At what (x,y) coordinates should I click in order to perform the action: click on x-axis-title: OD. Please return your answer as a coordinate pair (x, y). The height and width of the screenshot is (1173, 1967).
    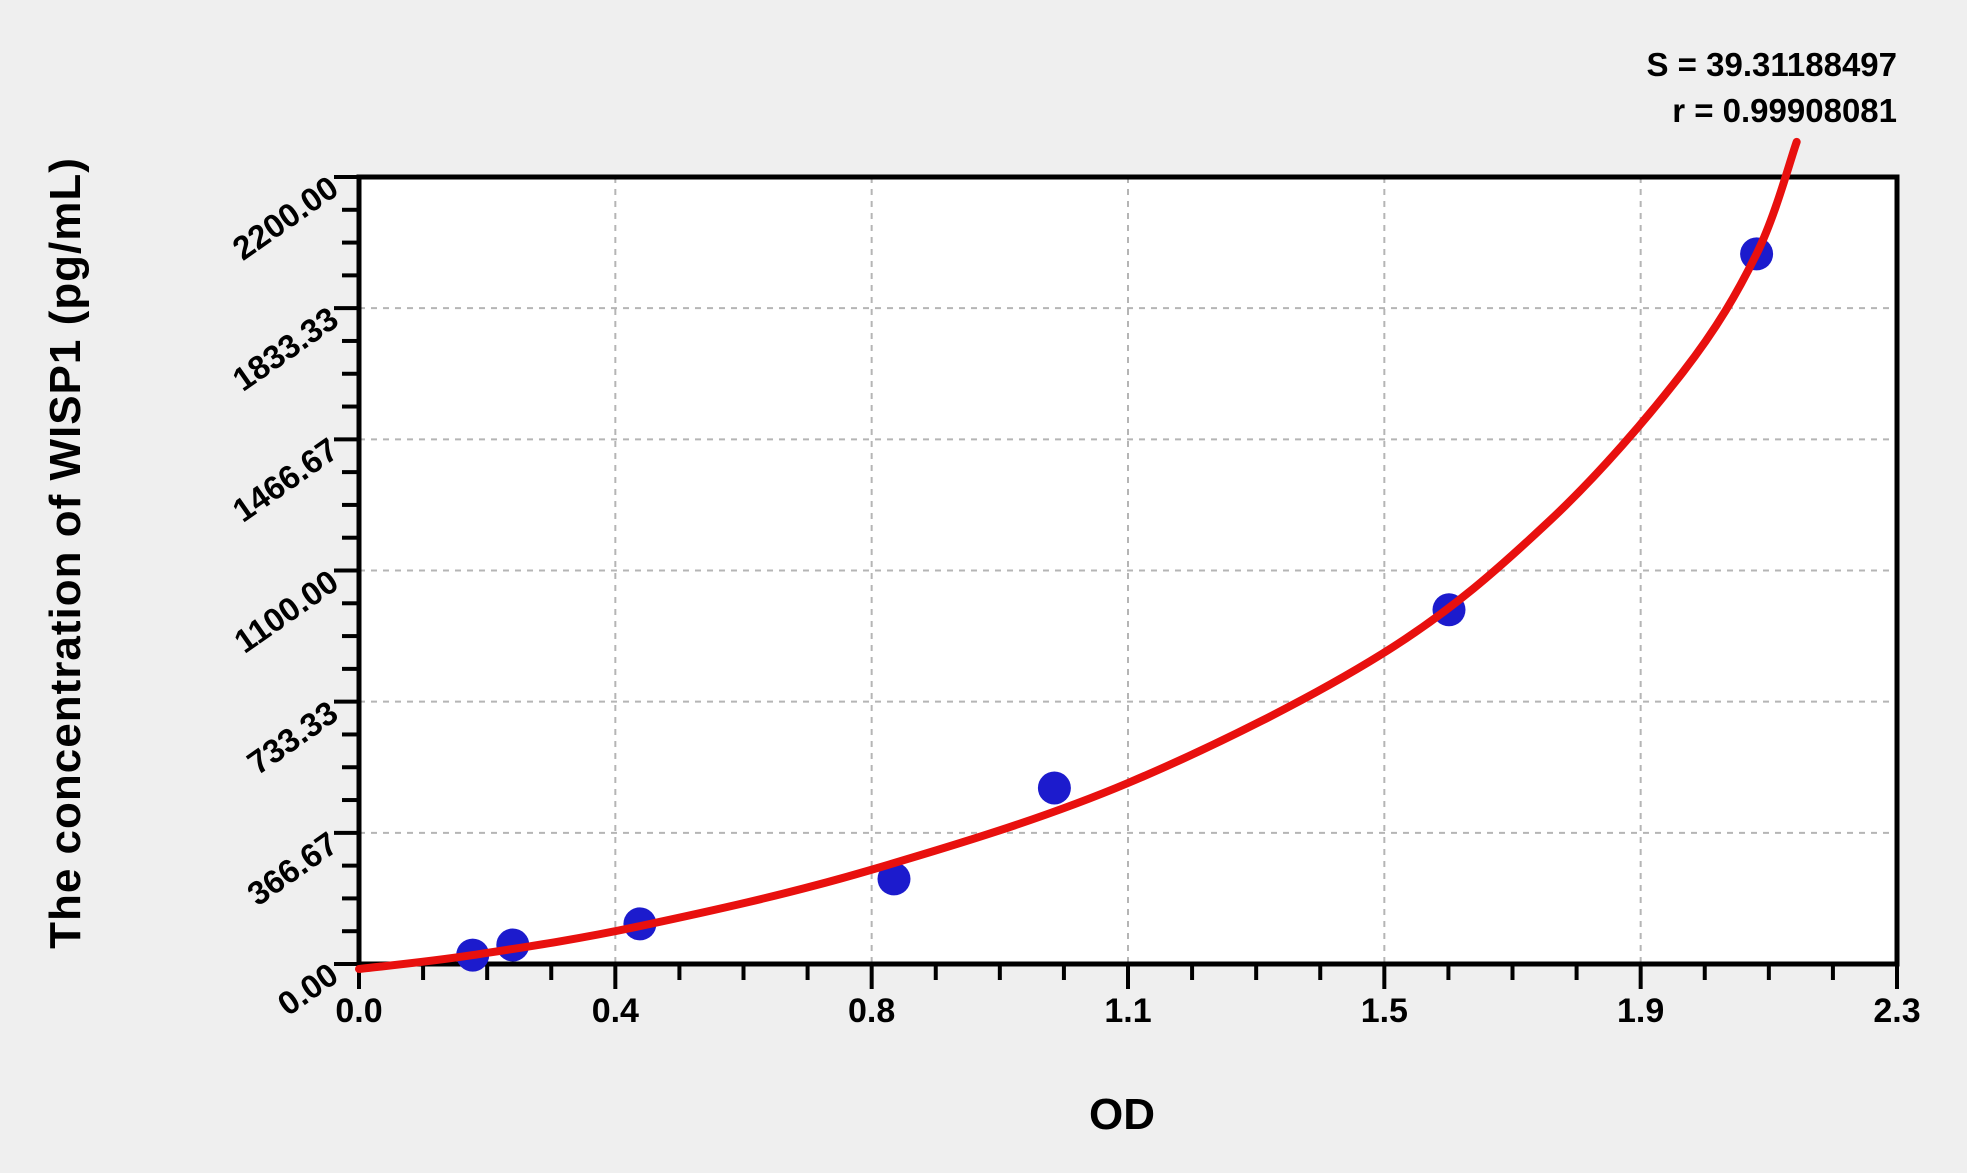
    Looking at the image, I should click on (1122, 1114).